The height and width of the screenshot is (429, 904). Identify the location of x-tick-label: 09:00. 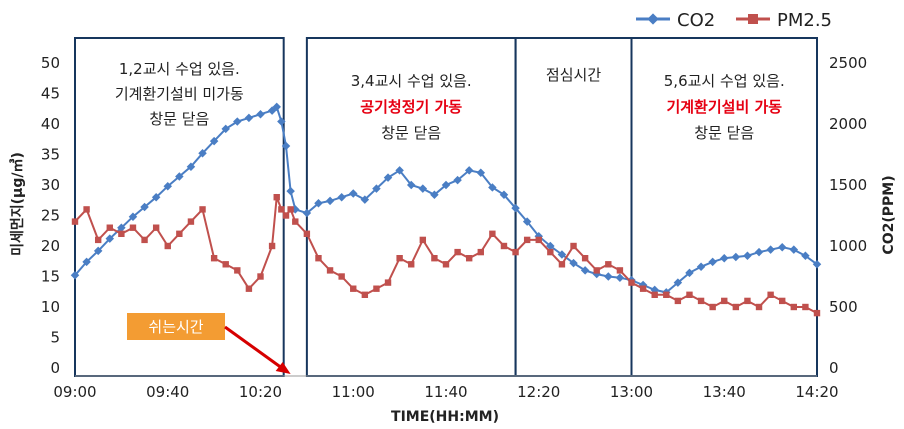
(74, 392).